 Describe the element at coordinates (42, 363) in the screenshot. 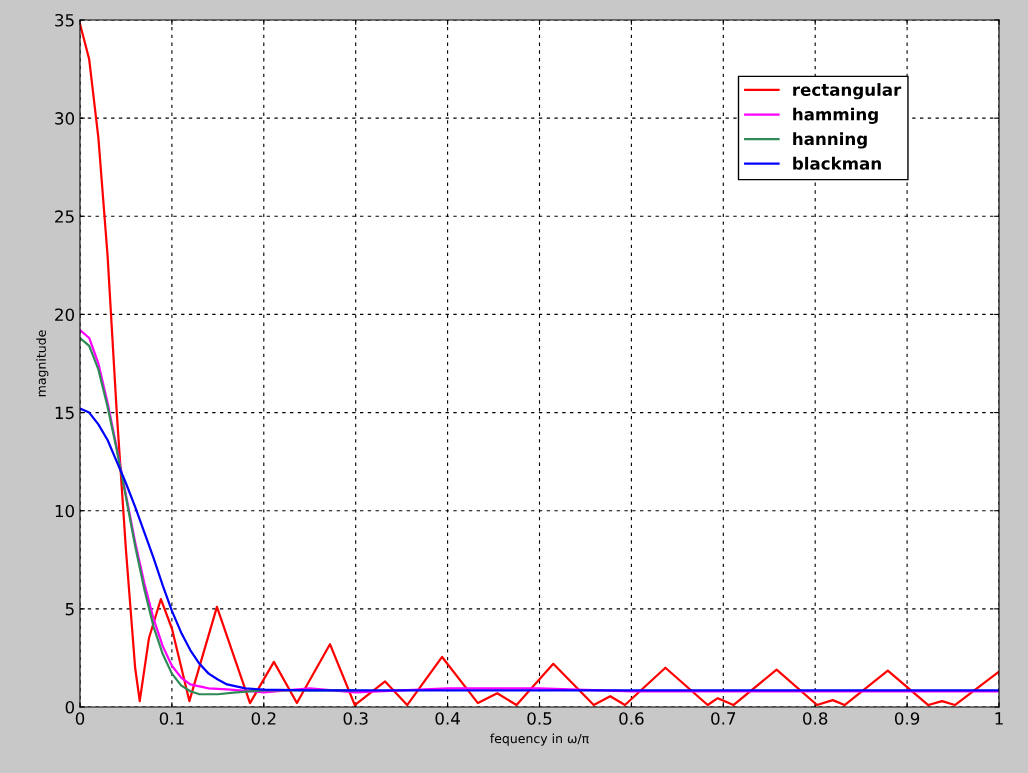

I see `y-axis-title: magnitude` at that location.